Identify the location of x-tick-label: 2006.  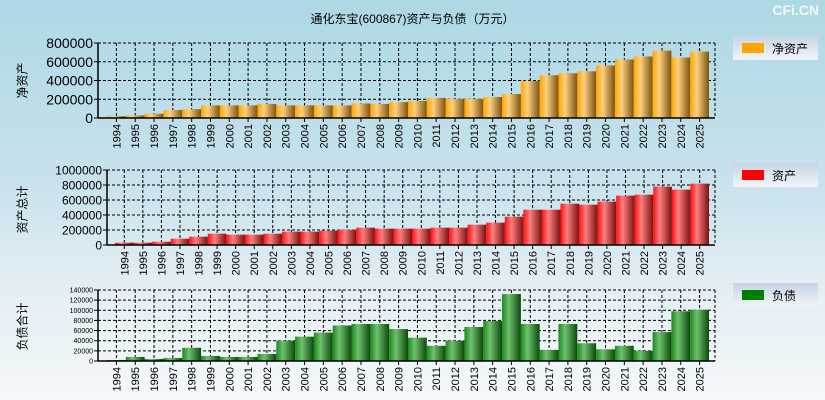
(343, 379).